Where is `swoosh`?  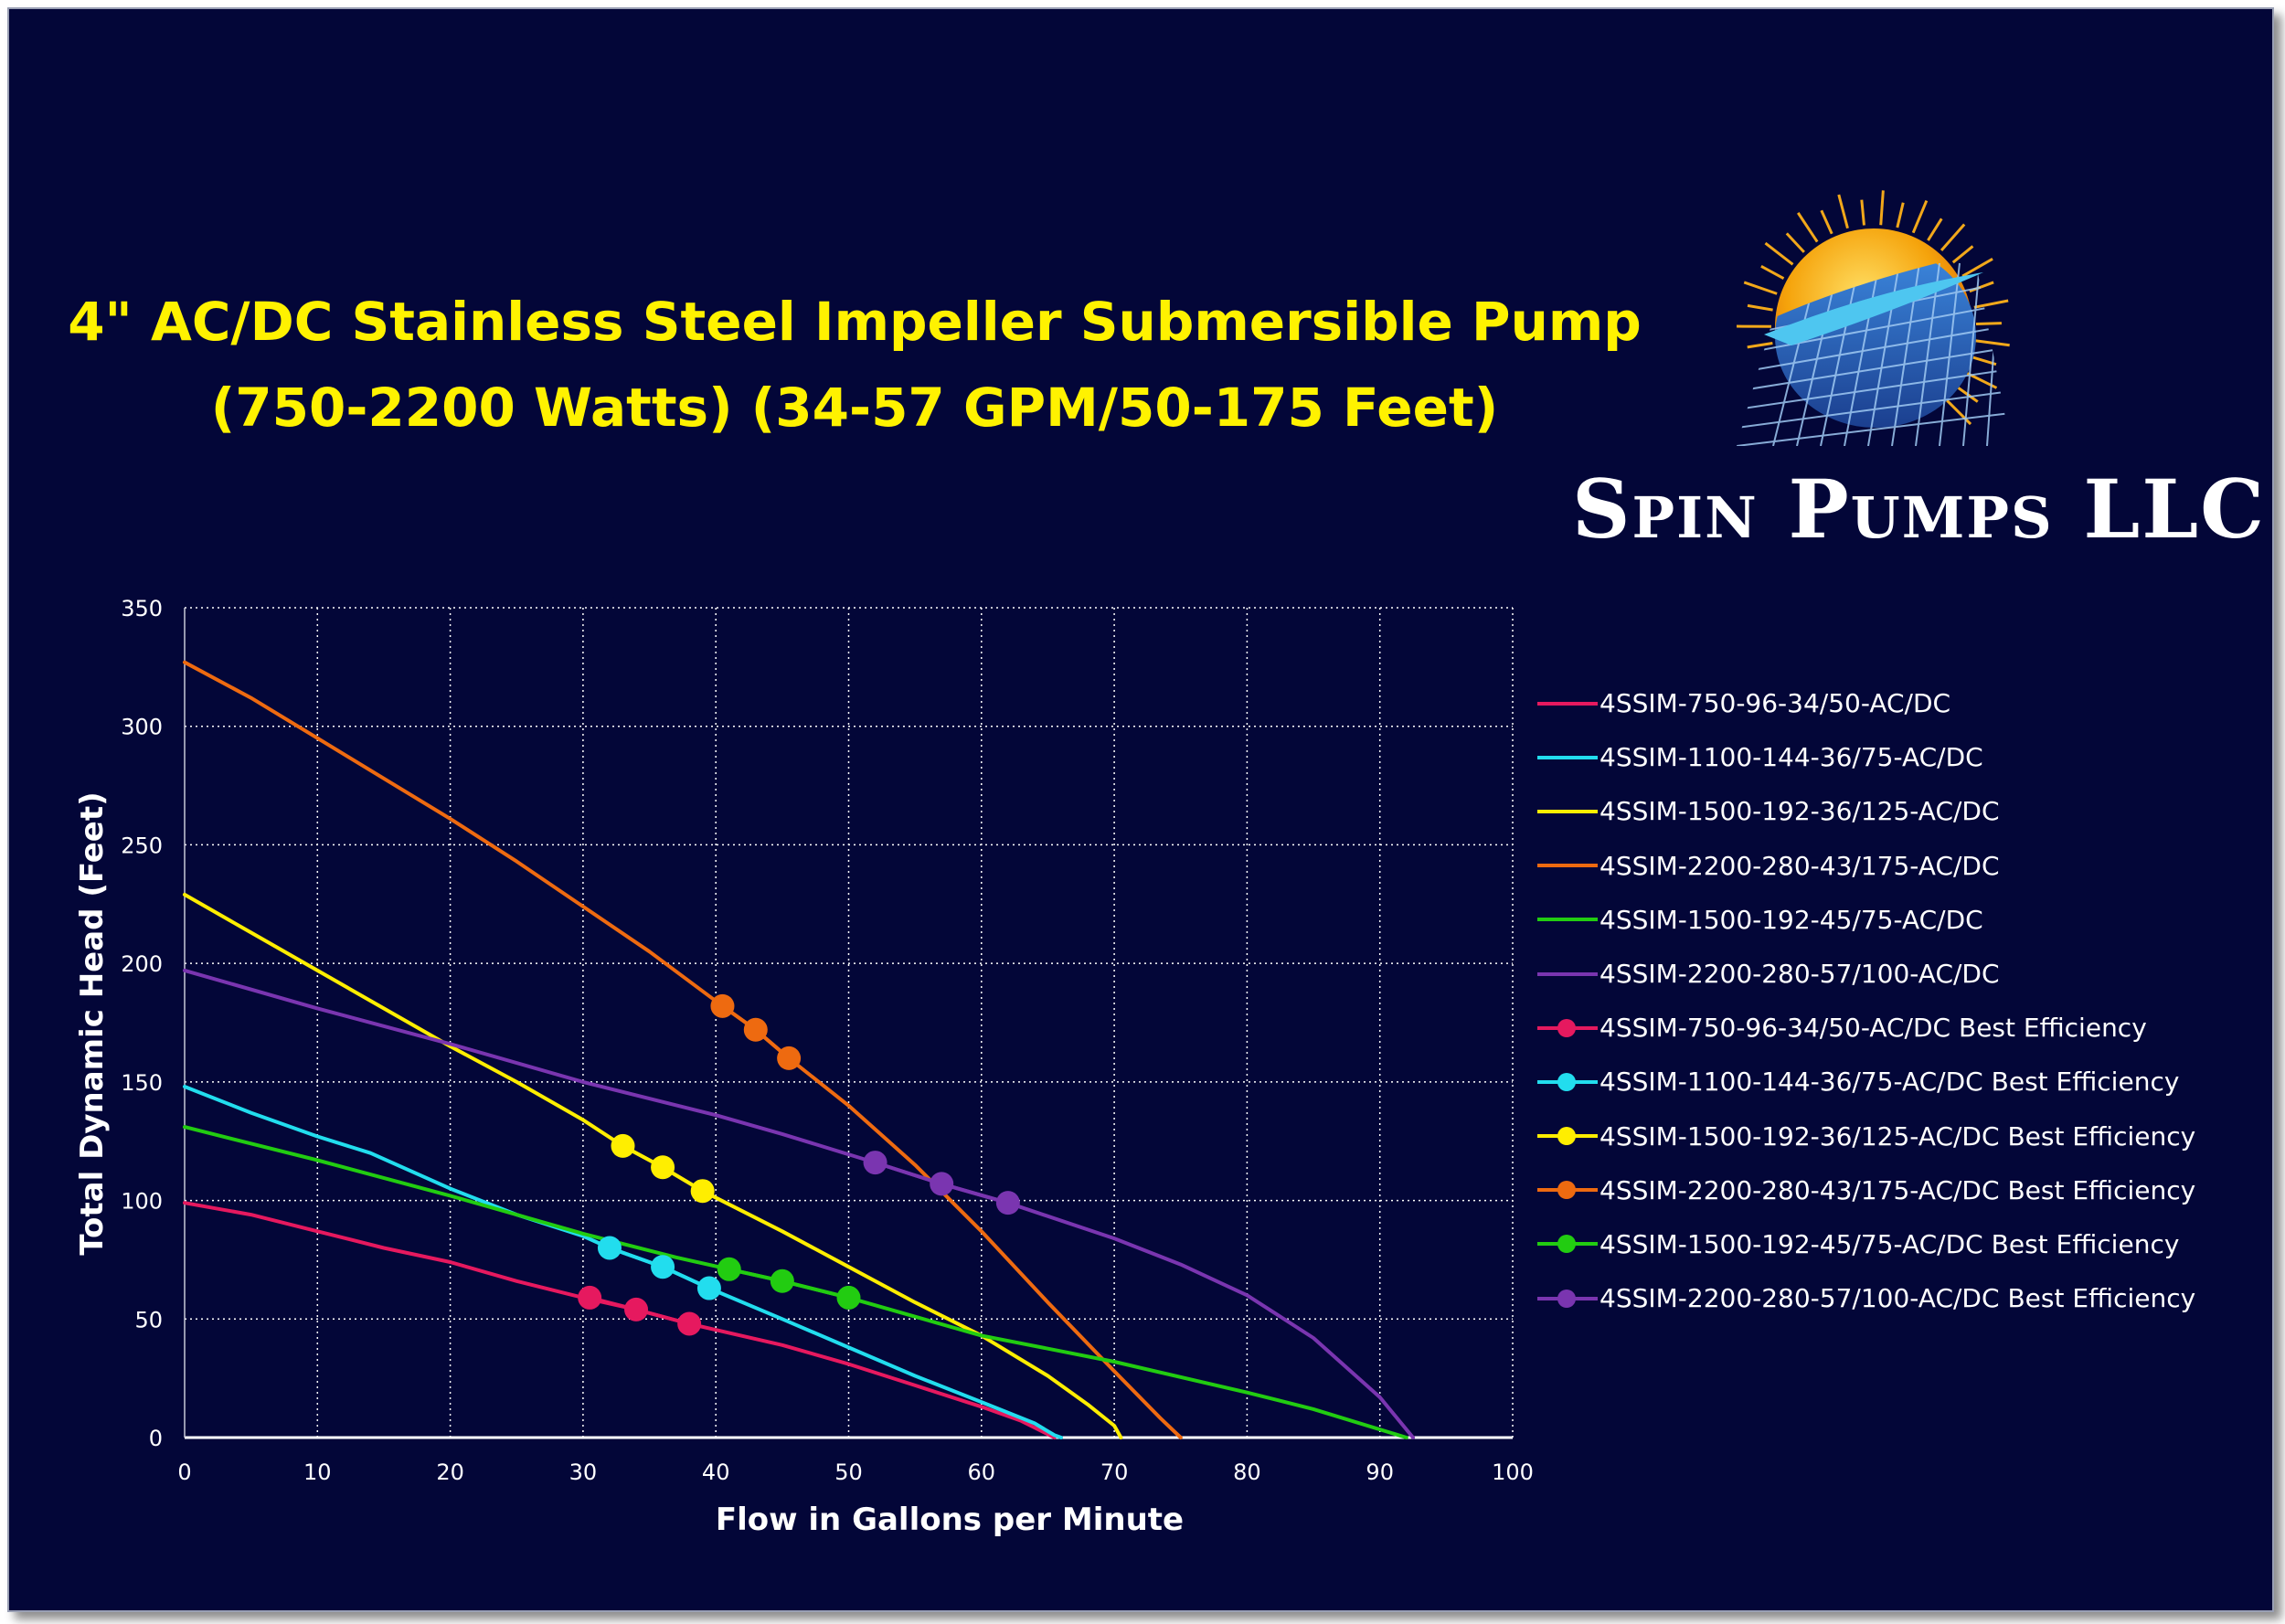
swoosh is located at coordinates (1873, 308).